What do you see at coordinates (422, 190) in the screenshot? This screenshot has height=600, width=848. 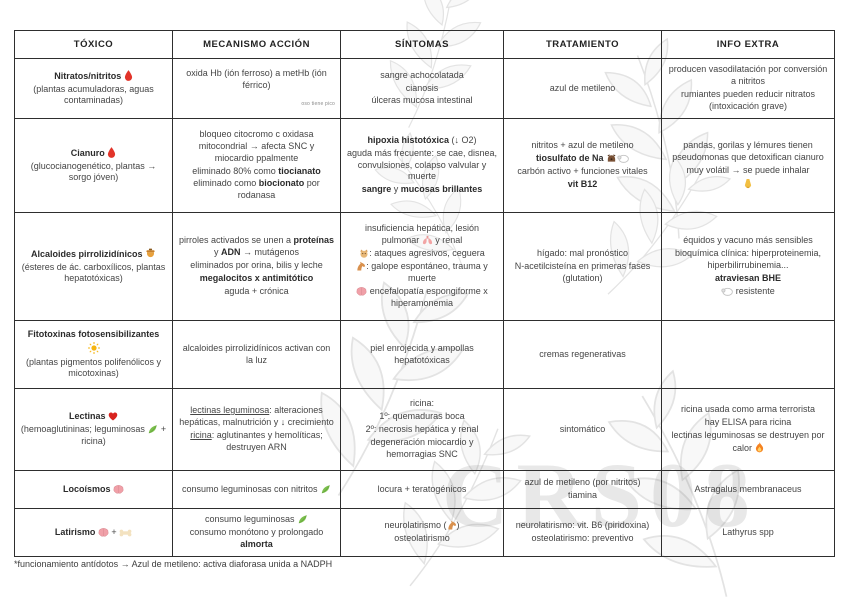 I see `text-line: sangre y mucosas brillantes` at bounding box center [422, 190].